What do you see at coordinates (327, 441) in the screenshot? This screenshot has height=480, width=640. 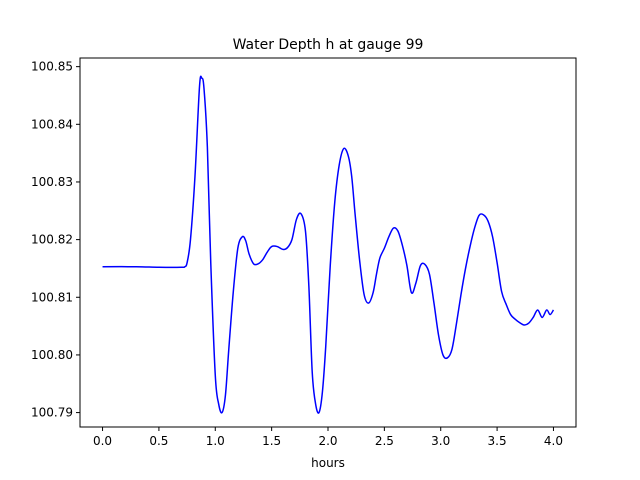 I see `x-tick-label: 2.0` at bounding box center [327, 441].